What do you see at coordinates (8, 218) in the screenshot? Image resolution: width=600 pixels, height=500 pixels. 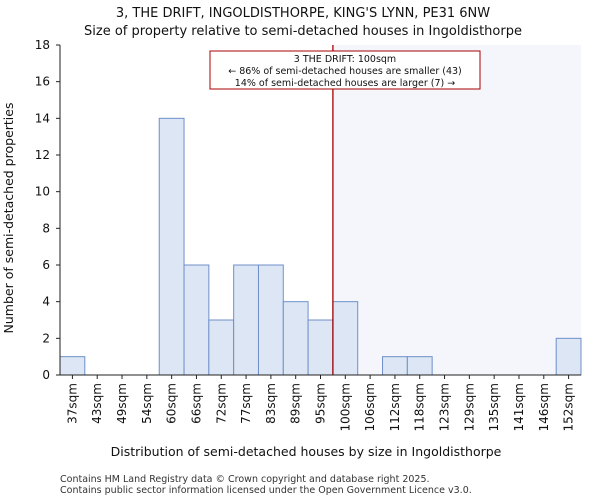 I see `y-axis-label: Number of semi-detached properties` at bounding box center [8, 218].